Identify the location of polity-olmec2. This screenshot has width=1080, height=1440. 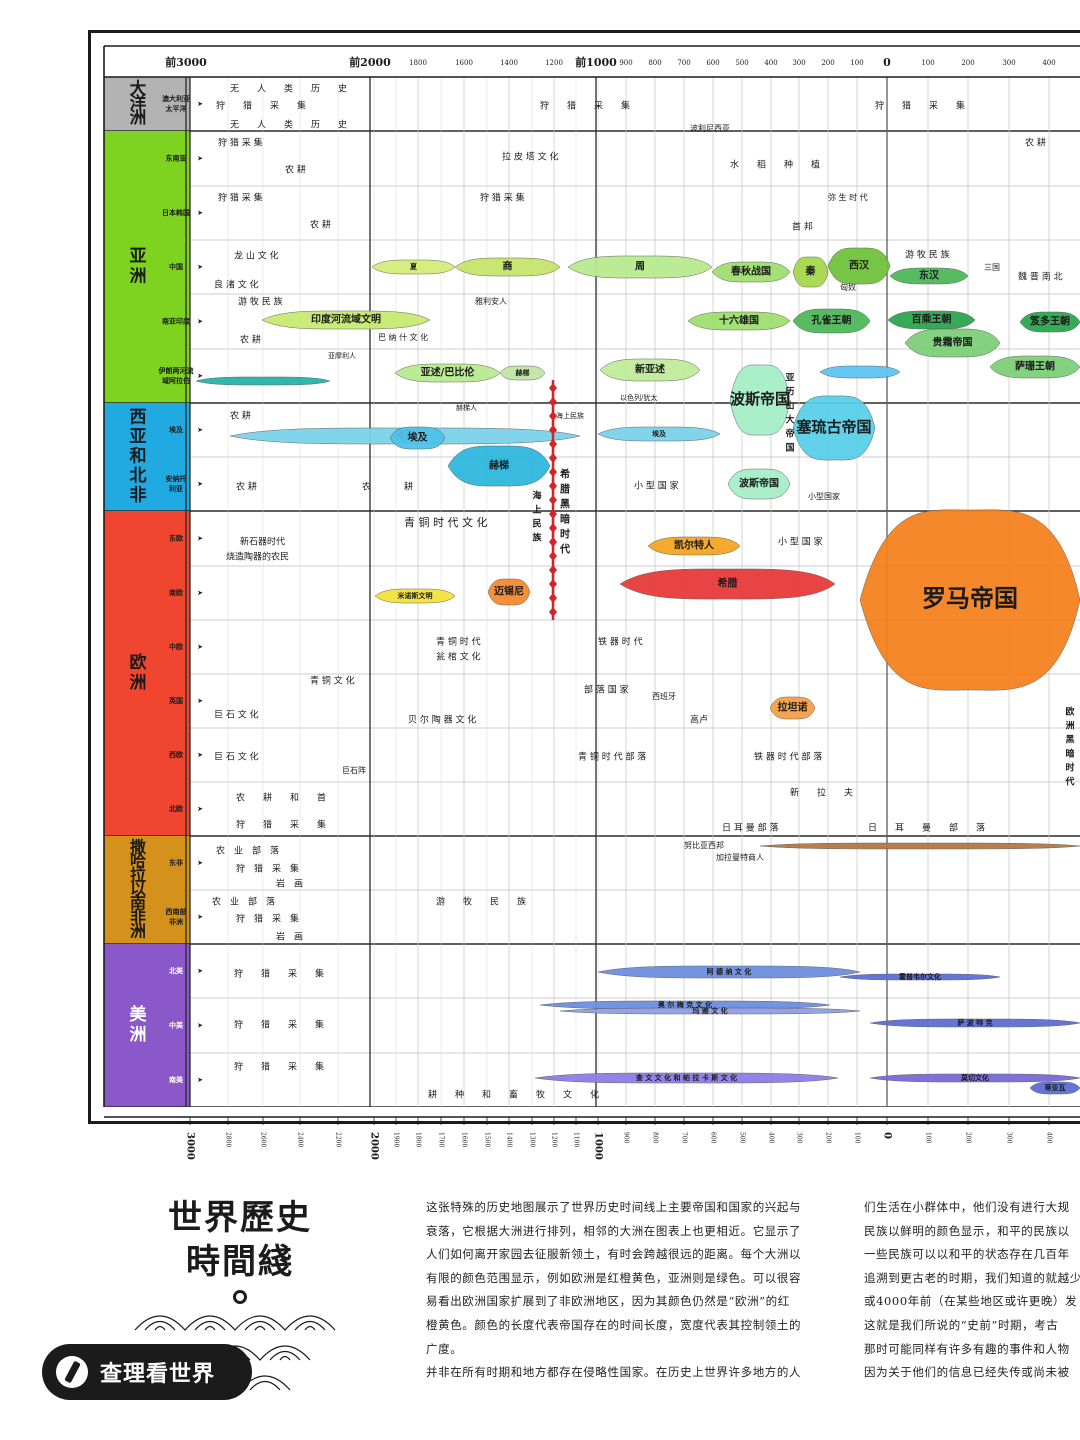
(710, 1011).